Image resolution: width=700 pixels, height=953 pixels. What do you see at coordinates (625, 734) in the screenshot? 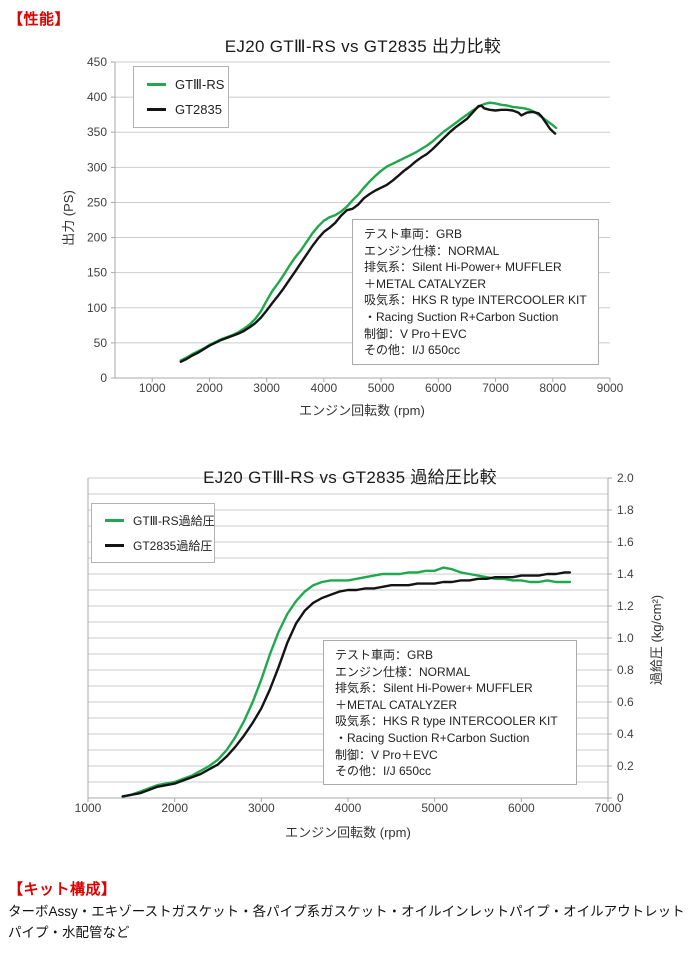
I see `svg-text: 0.4` at bounding box center [625, 734].